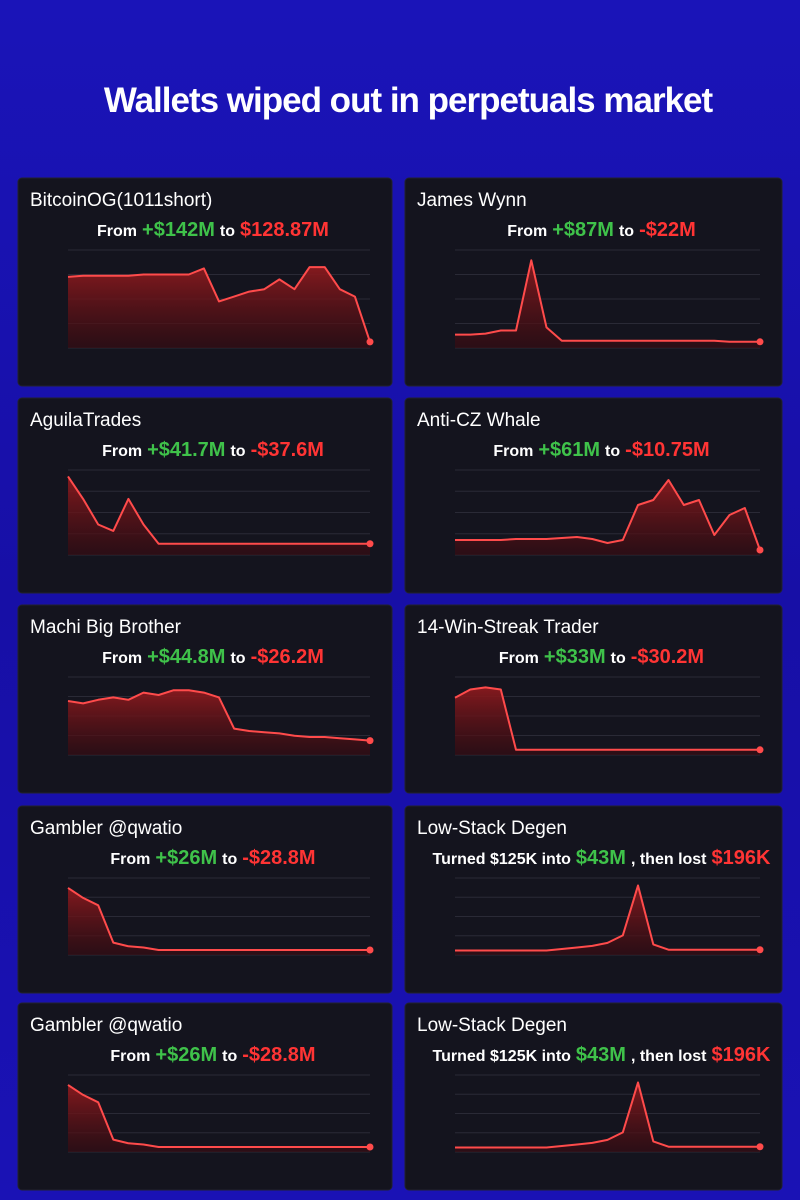 The width and height of the screenshot is (800, 1200). What do you see at coordinates (569, 450) in the screenshot?
I see `subtitle-part: +$61M` at bounding box center [569, 450].